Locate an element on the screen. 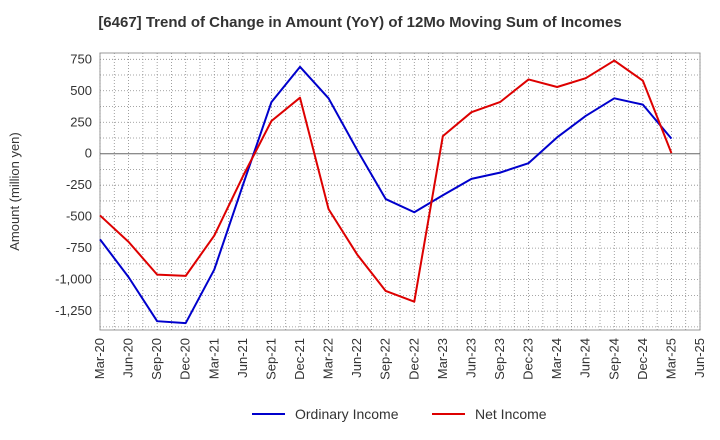 The height and width of the screenshot is (440, 720). x-tick-label: Sep-22 is located at coordinates (385, 359).